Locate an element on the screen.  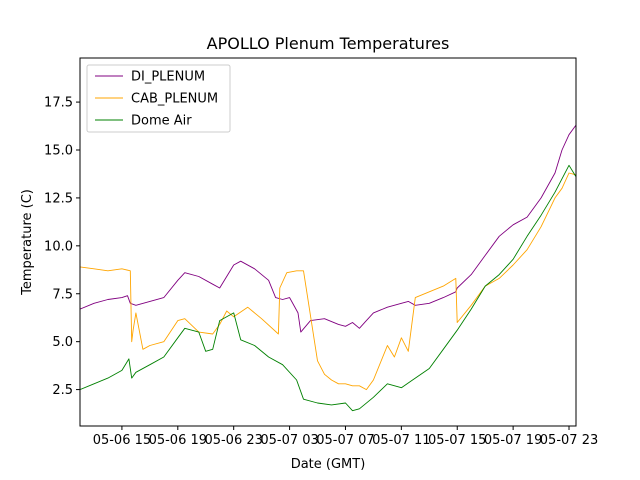
x-tick-label-7: 05-07 19 is located at coordinates (513, 440).